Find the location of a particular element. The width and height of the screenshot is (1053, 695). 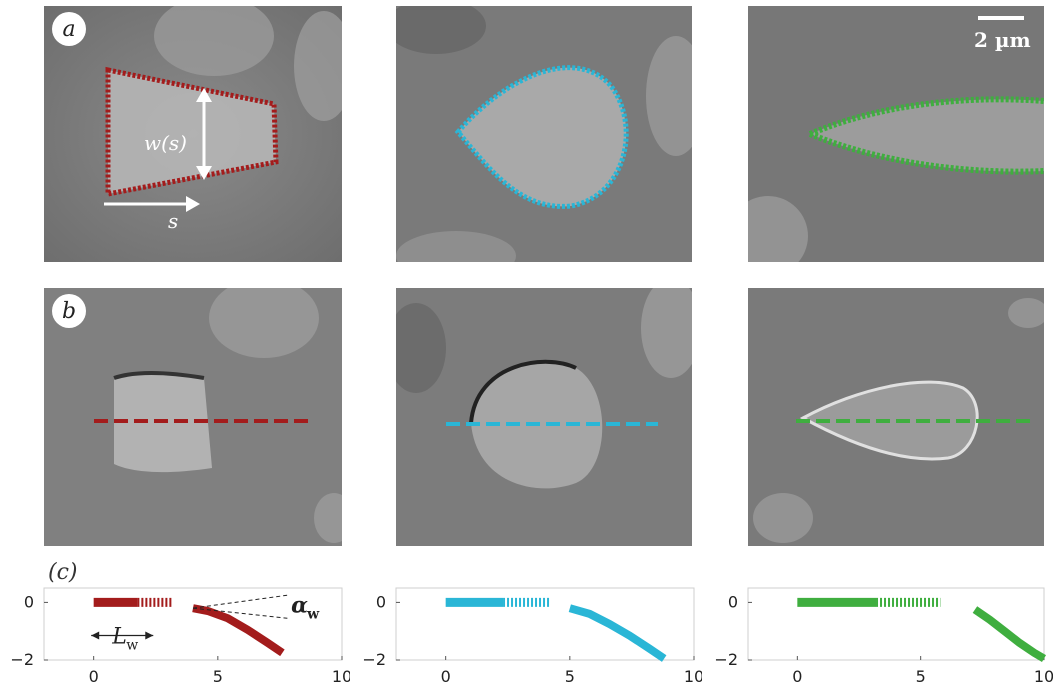

panel-b-cyan is located at coordinates (544, 417).